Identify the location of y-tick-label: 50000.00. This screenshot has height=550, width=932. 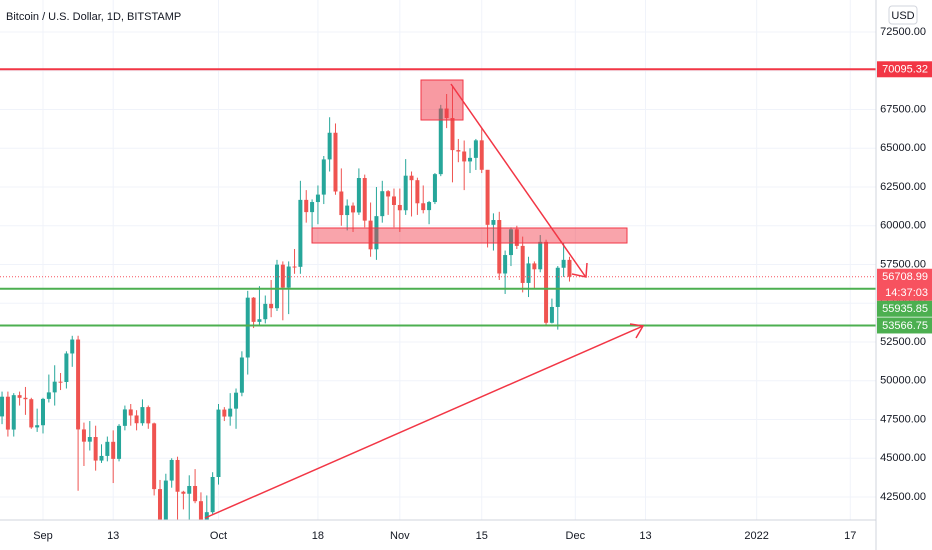
(903, 381).